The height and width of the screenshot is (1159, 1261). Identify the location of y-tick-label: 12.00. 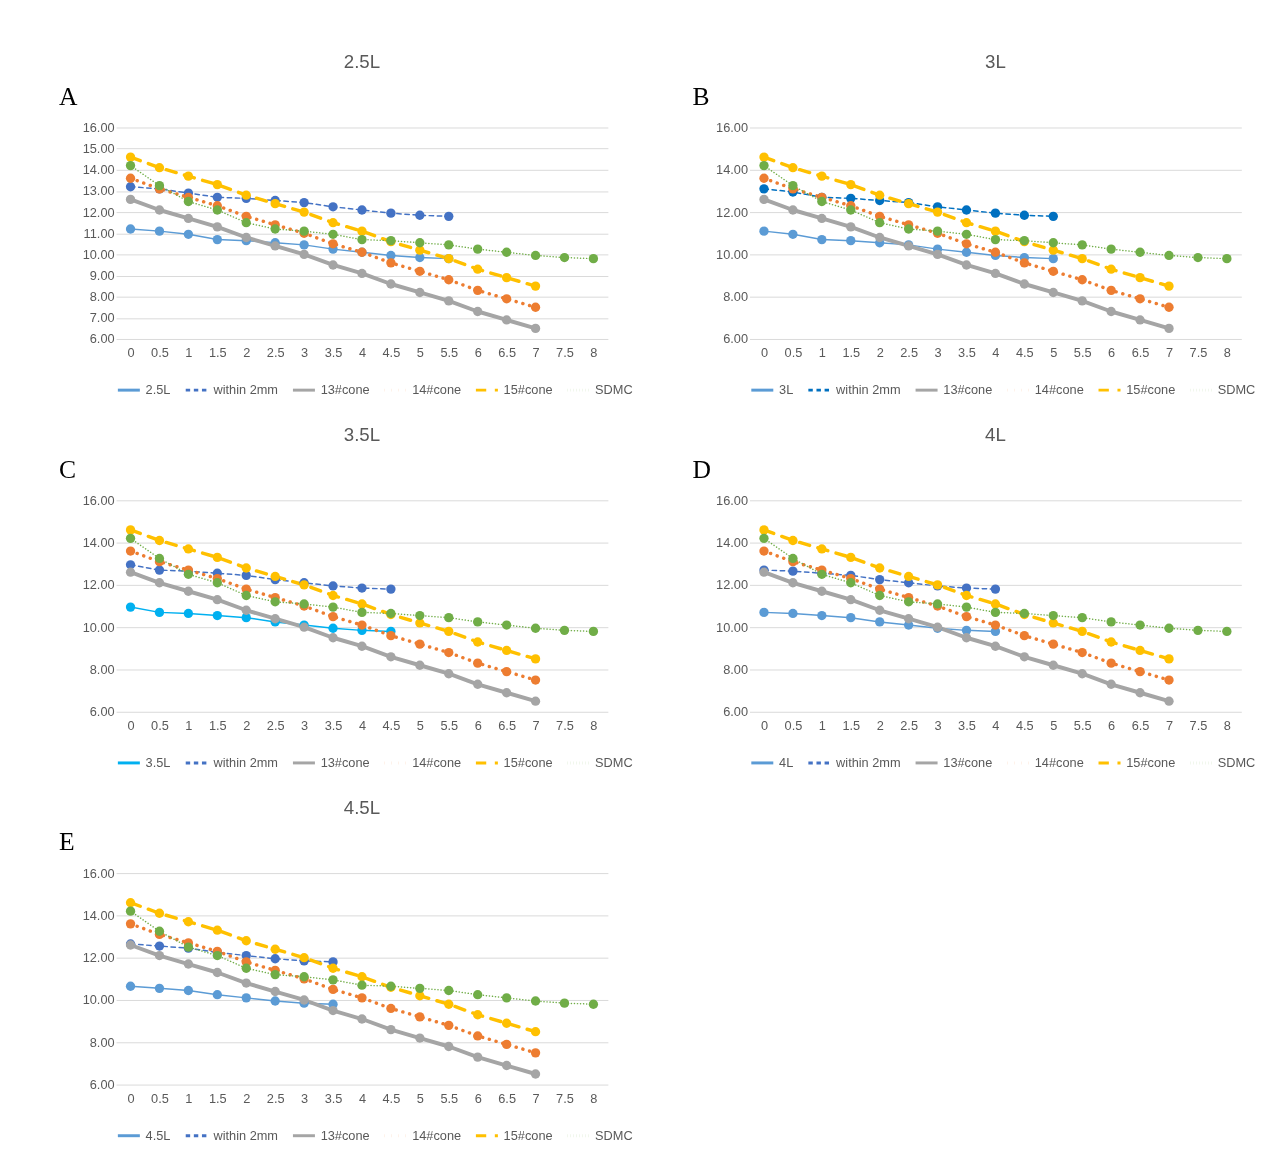
(98, 212).